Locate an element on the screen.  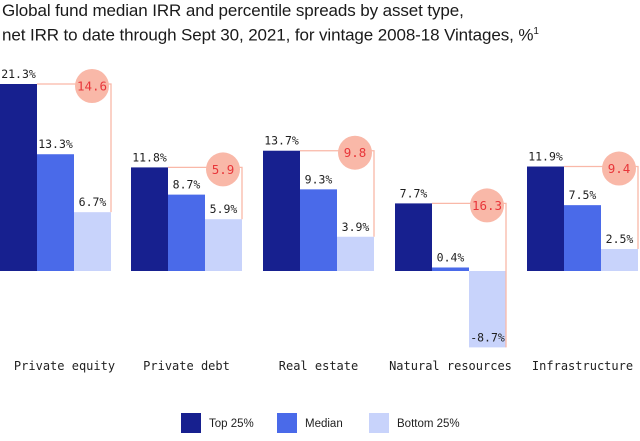
data-label-natural-resources-bottom-25: -8.7% is located at coordinates (487, 337).